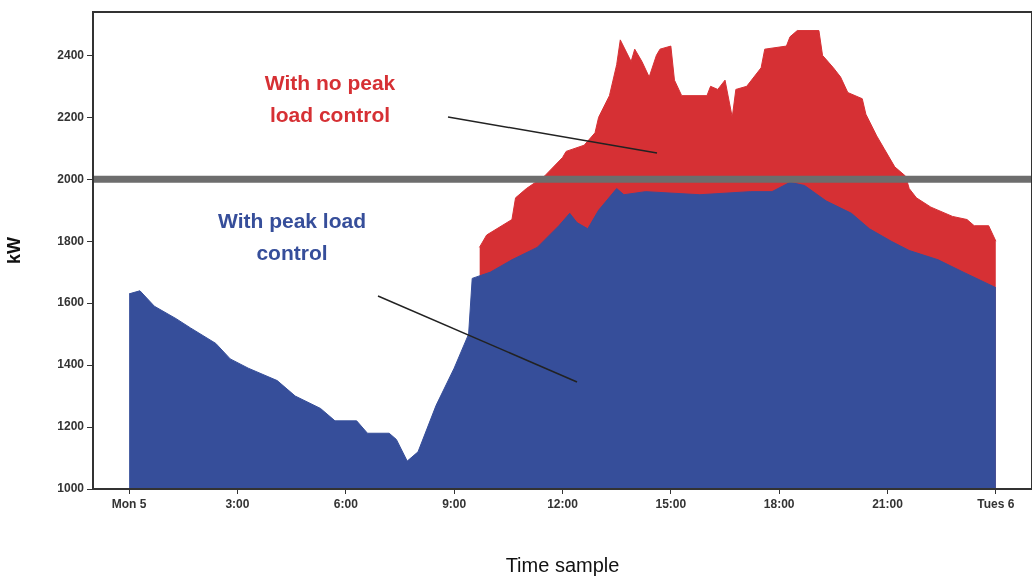 The width and height of the screenshot is (1032, 582). Describe the element at coordinates (888, 503) in the screenshot. I see `x-tick-label: 21:00` at that location.